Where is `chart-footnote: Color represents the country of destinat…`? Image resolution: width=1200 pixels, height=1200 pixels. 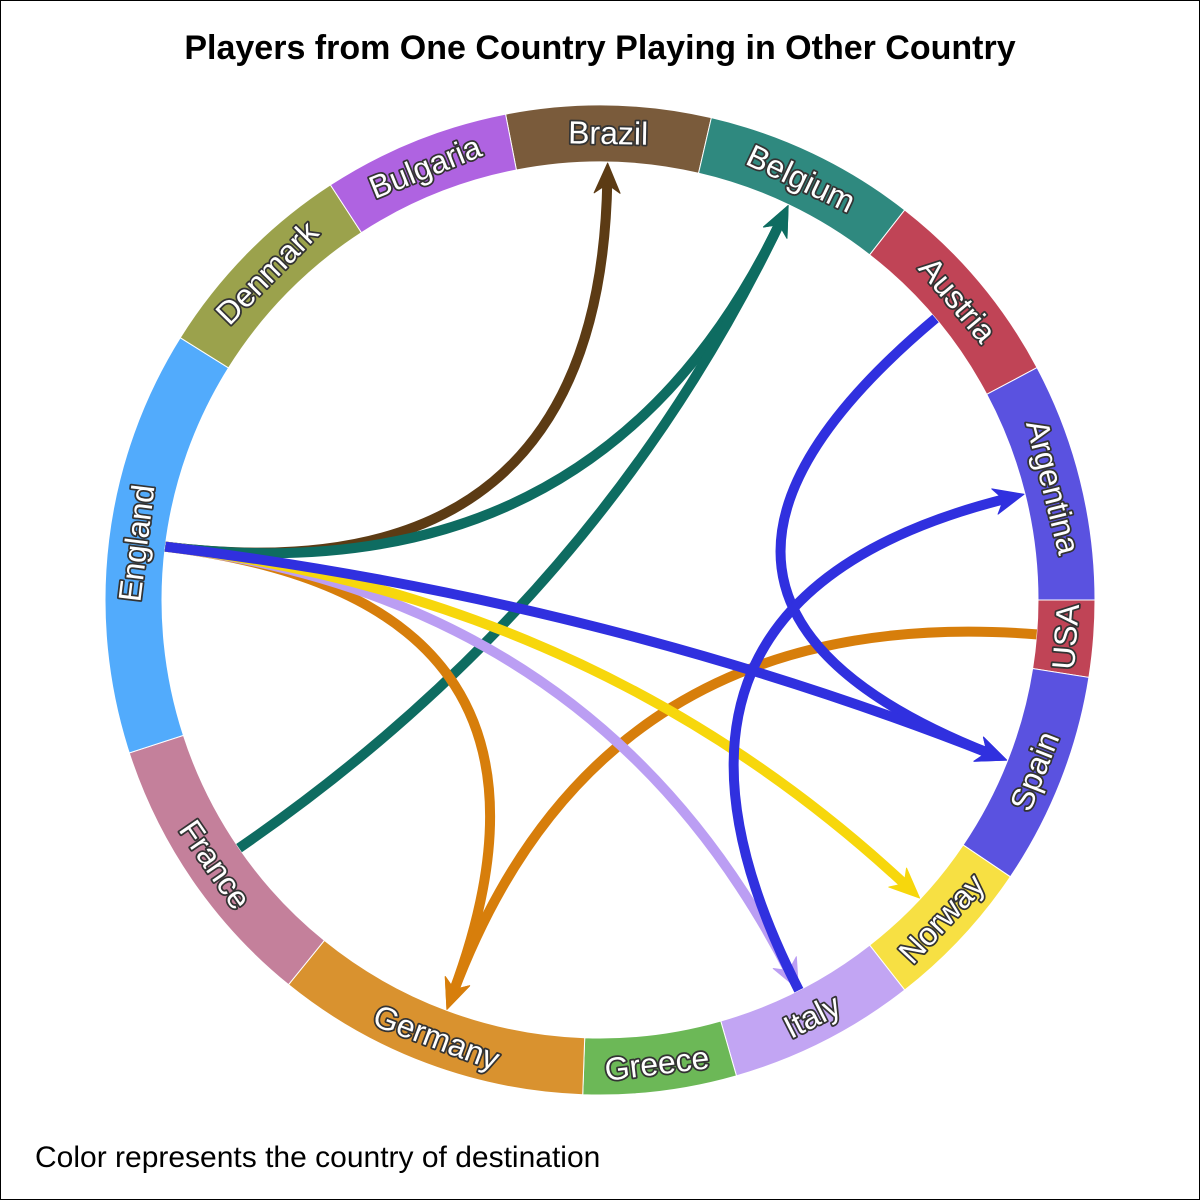
chart-footnote: Color represents the country of destinat… is located at coordinates (318, 1157).